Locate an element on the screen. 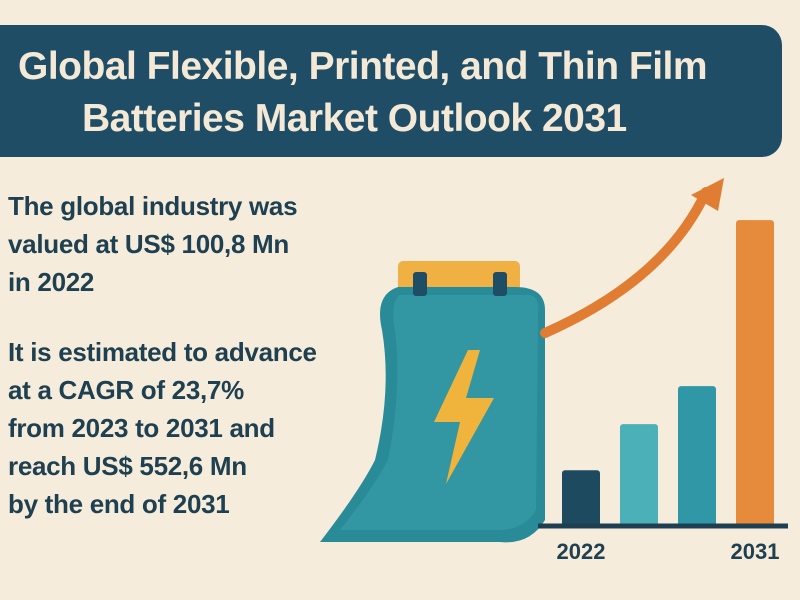 Image resolution: width=800 pixels, height=600 pixels. page-title-line-1: Global Flexible, Printed, and Thin Film is located at coordinates (363, 66).